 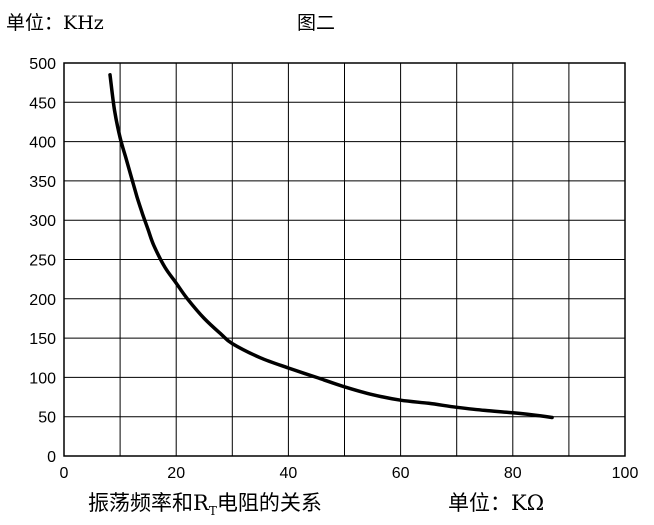 I want to click on y-tick-label: 250, so click(x=42, y=261).